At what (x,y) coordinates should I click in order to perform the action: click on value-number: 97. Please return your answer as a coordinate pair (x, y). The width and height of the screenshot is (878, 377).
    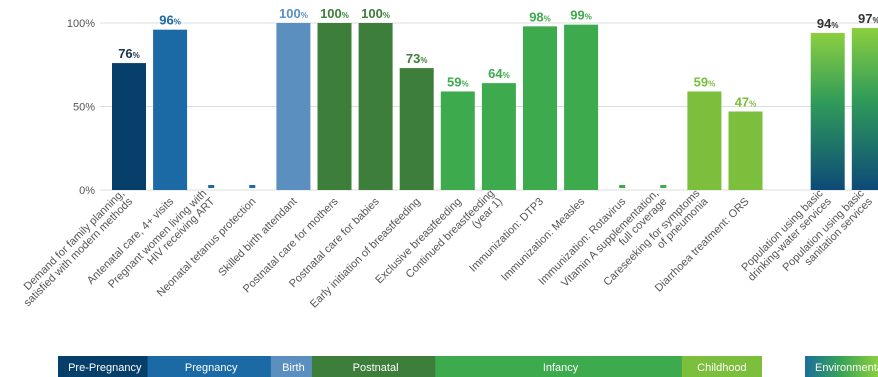
    Looking at the image, I should click on (865, 18).